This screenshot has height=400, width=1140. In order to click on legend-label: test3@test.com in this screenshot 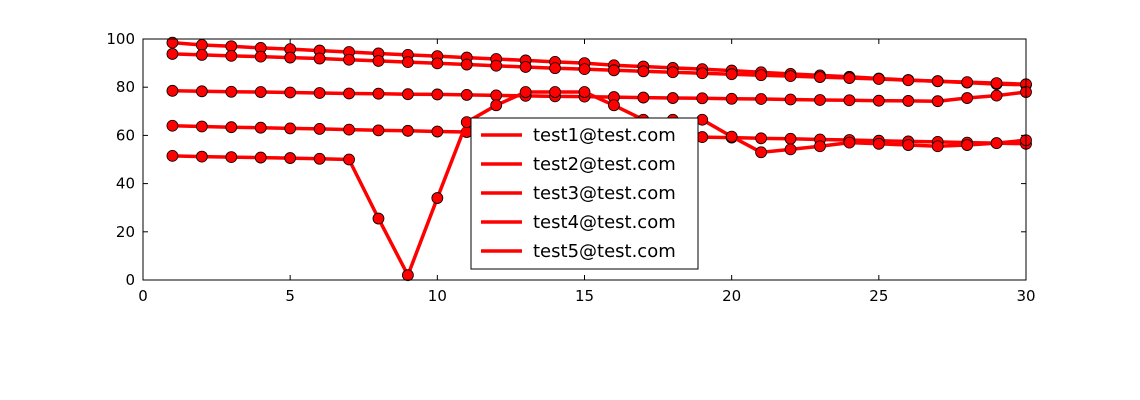, I will do `click(604, 193)`.